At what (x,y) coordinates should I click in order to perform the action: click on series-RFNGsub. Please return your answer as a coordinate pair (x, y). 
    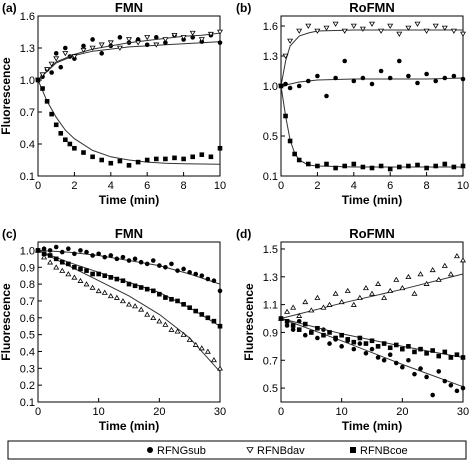
    Looking at the image, I should click on (372, 78).